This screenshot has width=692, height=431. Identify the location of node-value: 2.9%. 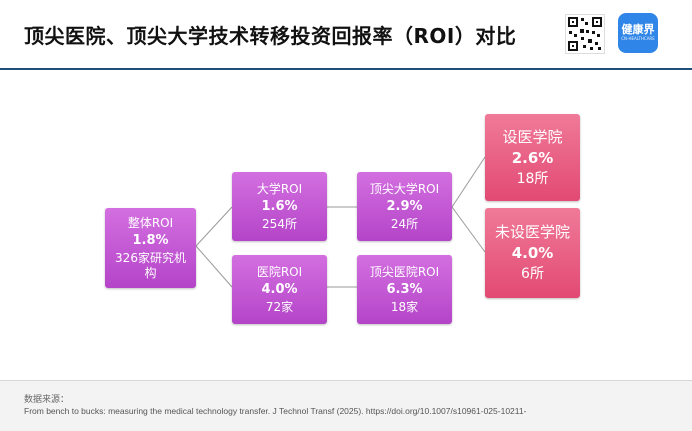
(404, 206).